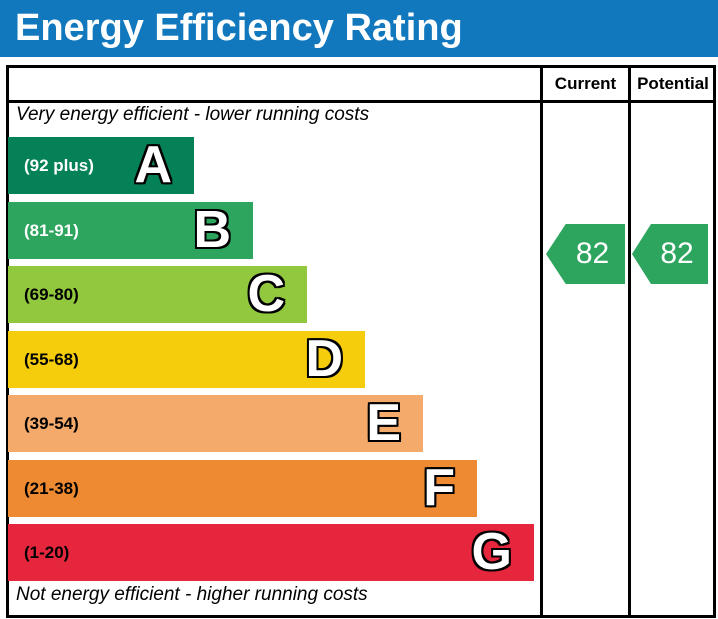  What do you see at coordinates (383, 423) in the screenshot?
I see `band-letter: E` at bounding box center [383, 423].